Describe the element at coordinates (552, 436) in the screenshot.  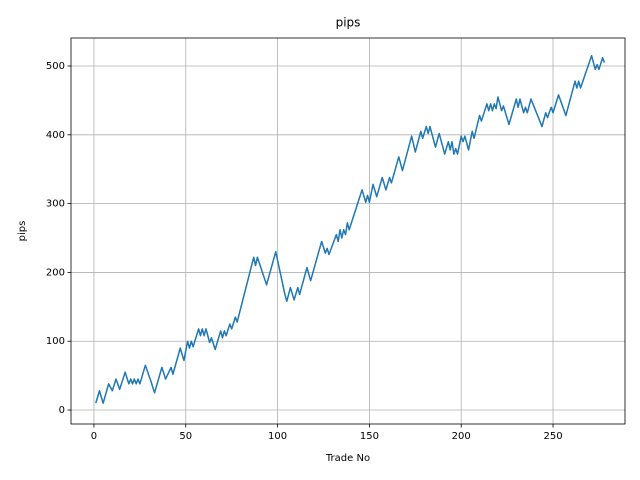
I see `x-tick-label: 250` at that location.